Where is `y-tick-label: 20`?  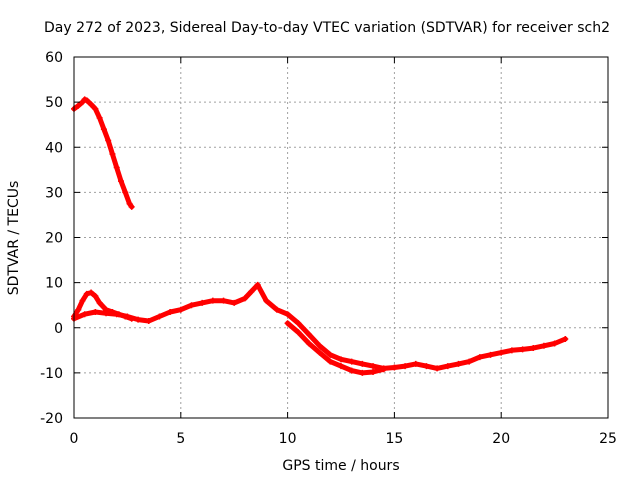
y-tick-label: 20 is located at coordinates (54, 239).